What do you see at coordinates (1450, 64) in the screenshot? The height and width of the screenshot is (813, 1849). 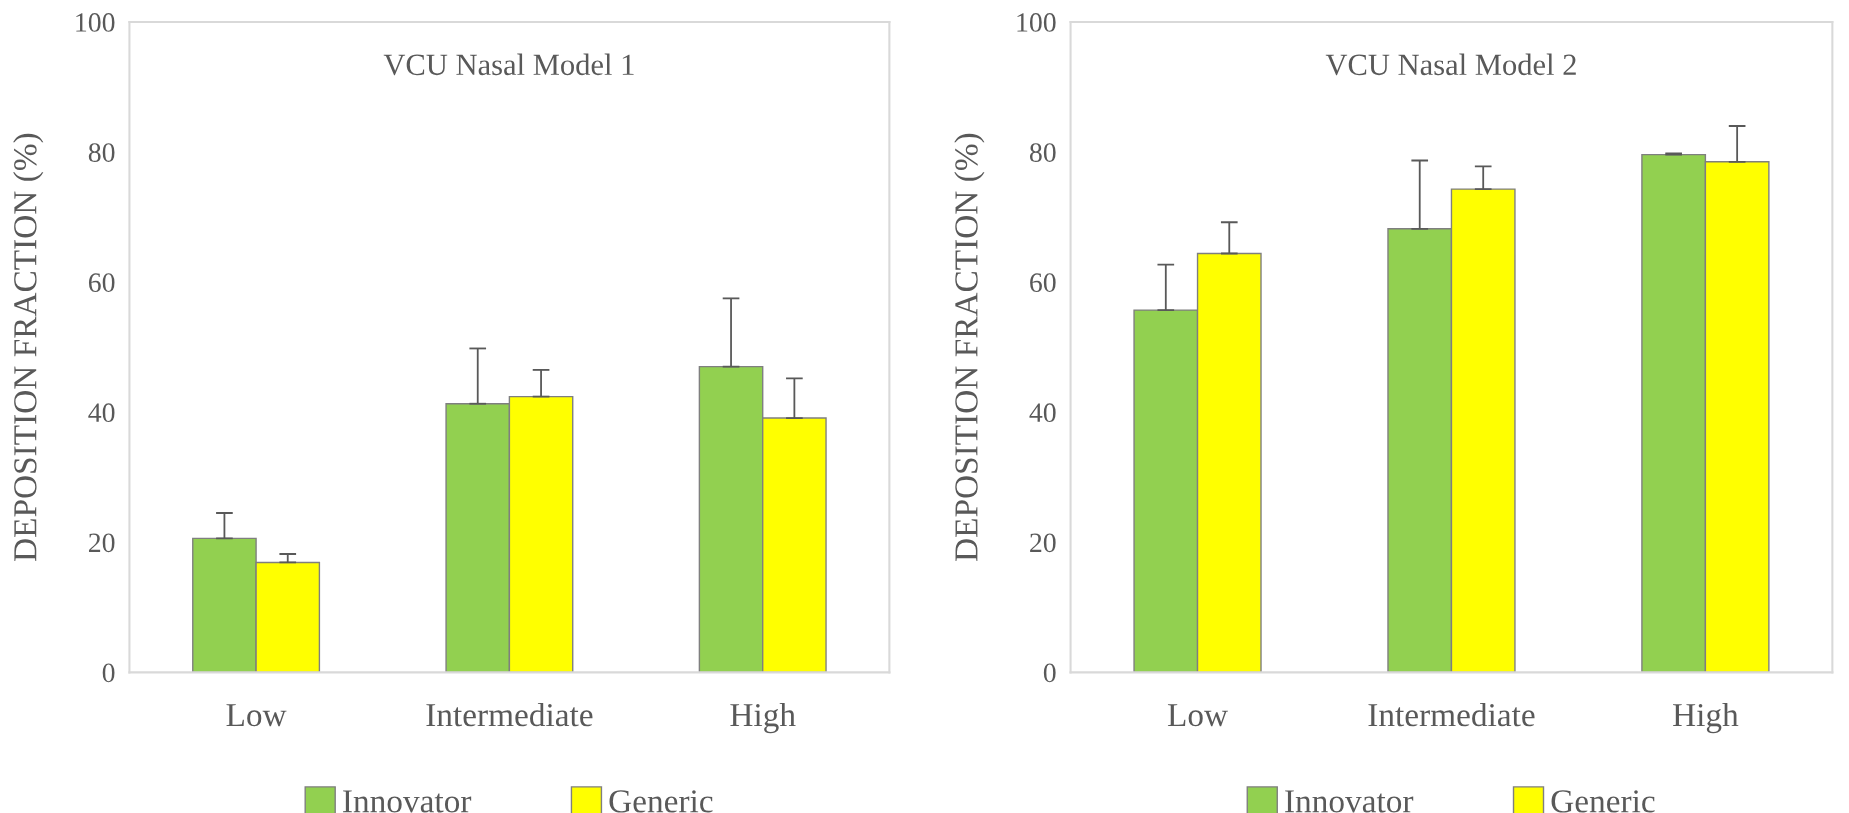 I see `text: VCU Nasal Model 2` at bounding box center [1450, 64].